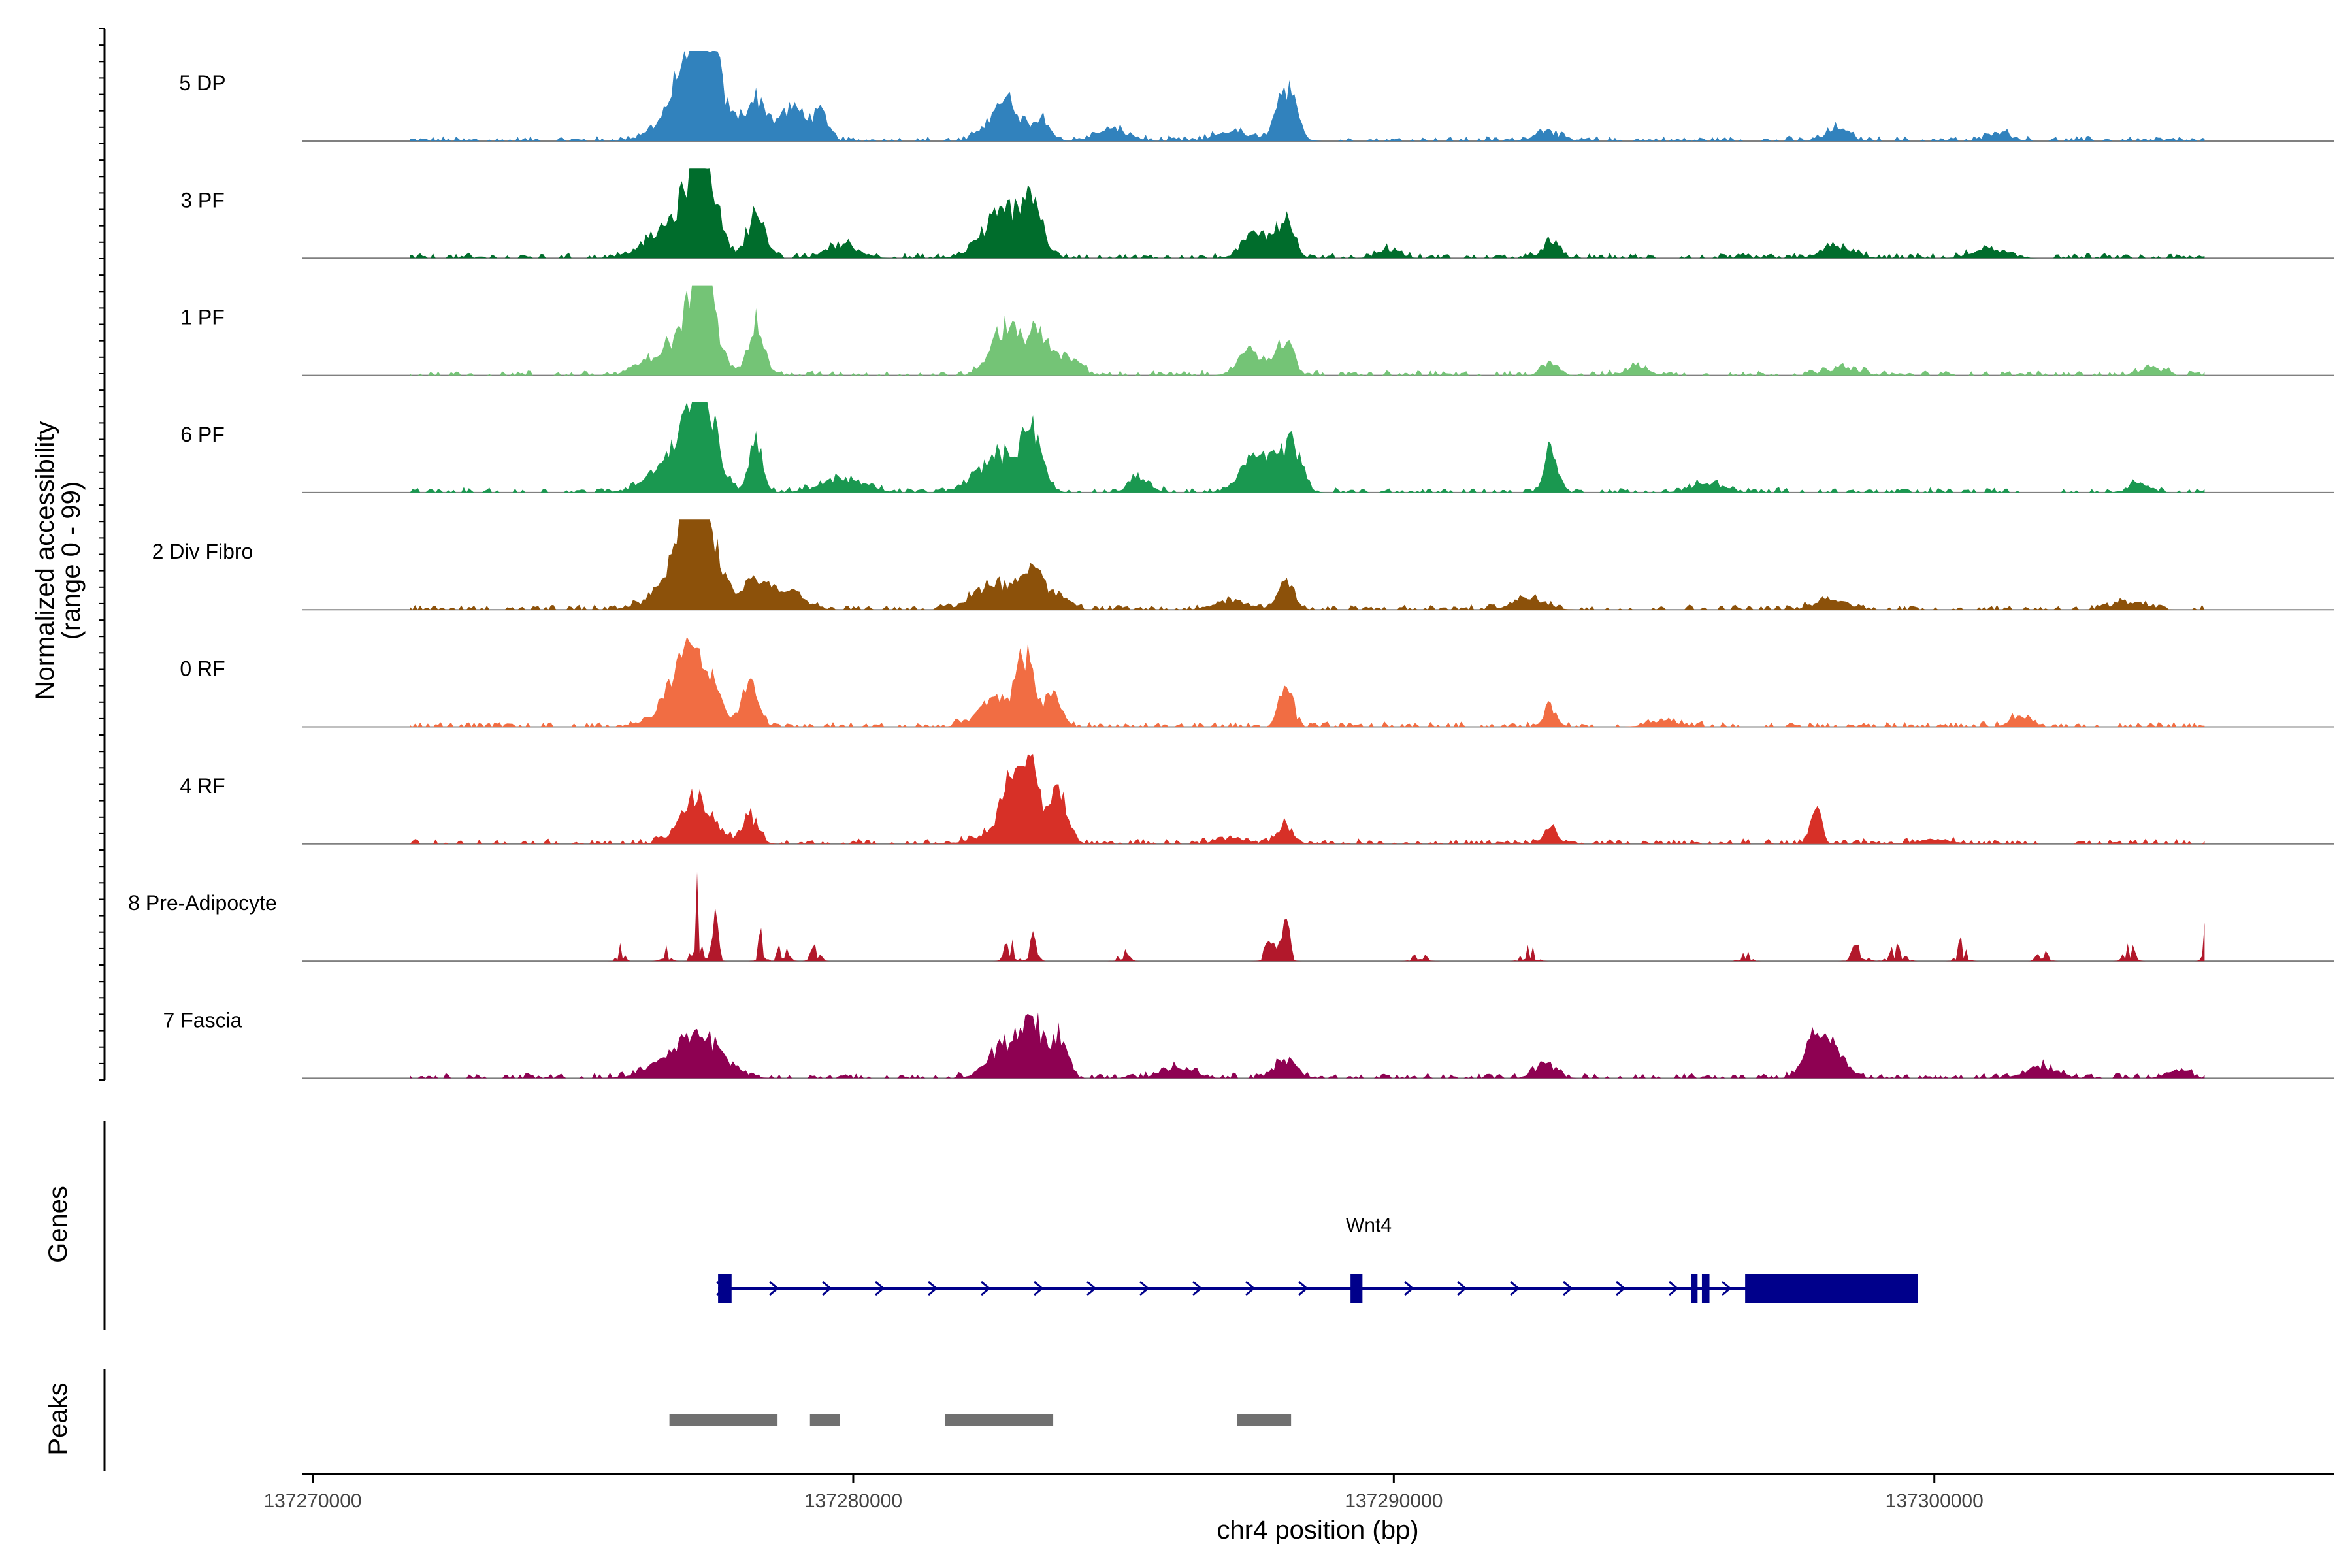 The image size is (2352, 1568). Describe the element at coordinates (202, 83) in the screenshot. I see `track-label: 5 DP` at that location.